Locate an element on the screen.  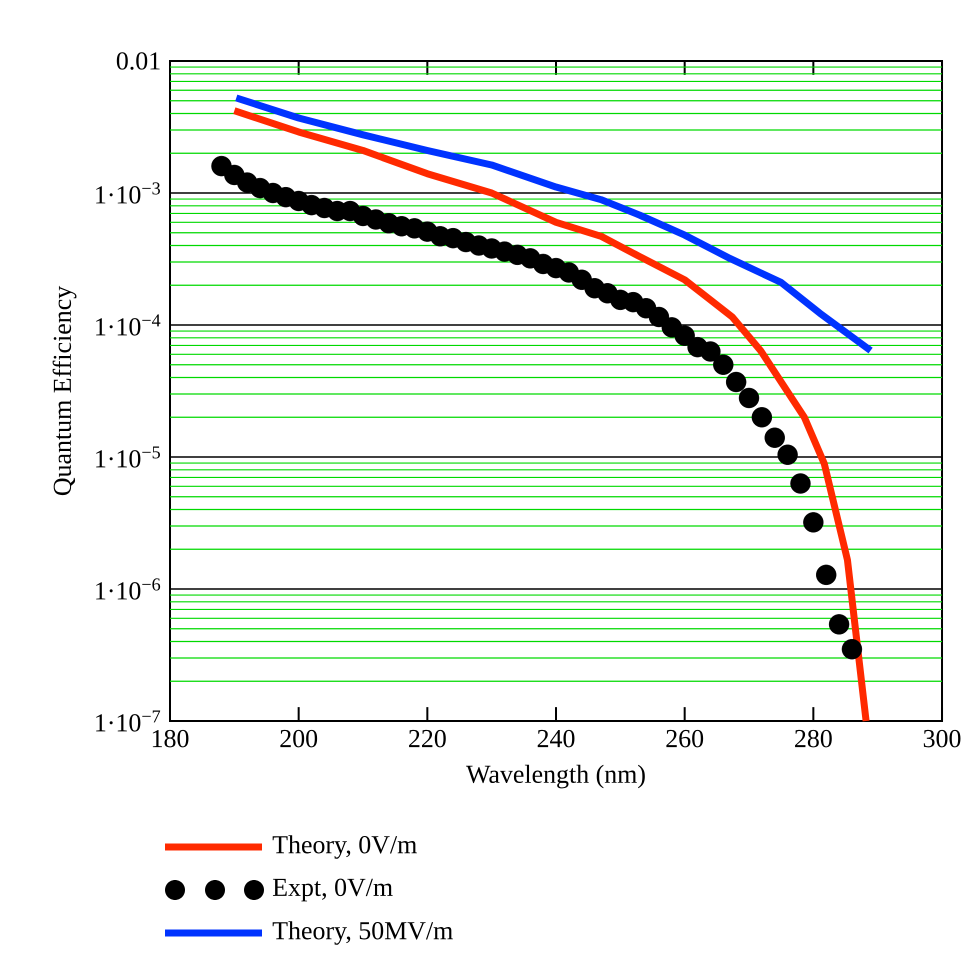
x-tick-label: 220 is located at coordinates (427, 739).